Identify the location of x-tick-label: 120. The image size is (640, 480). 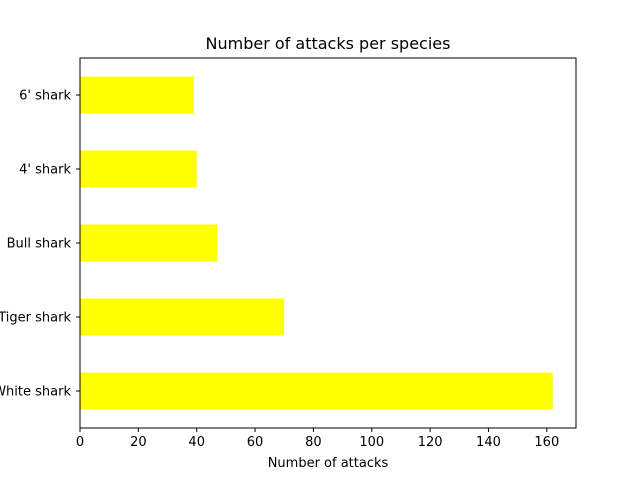
(430, 442).